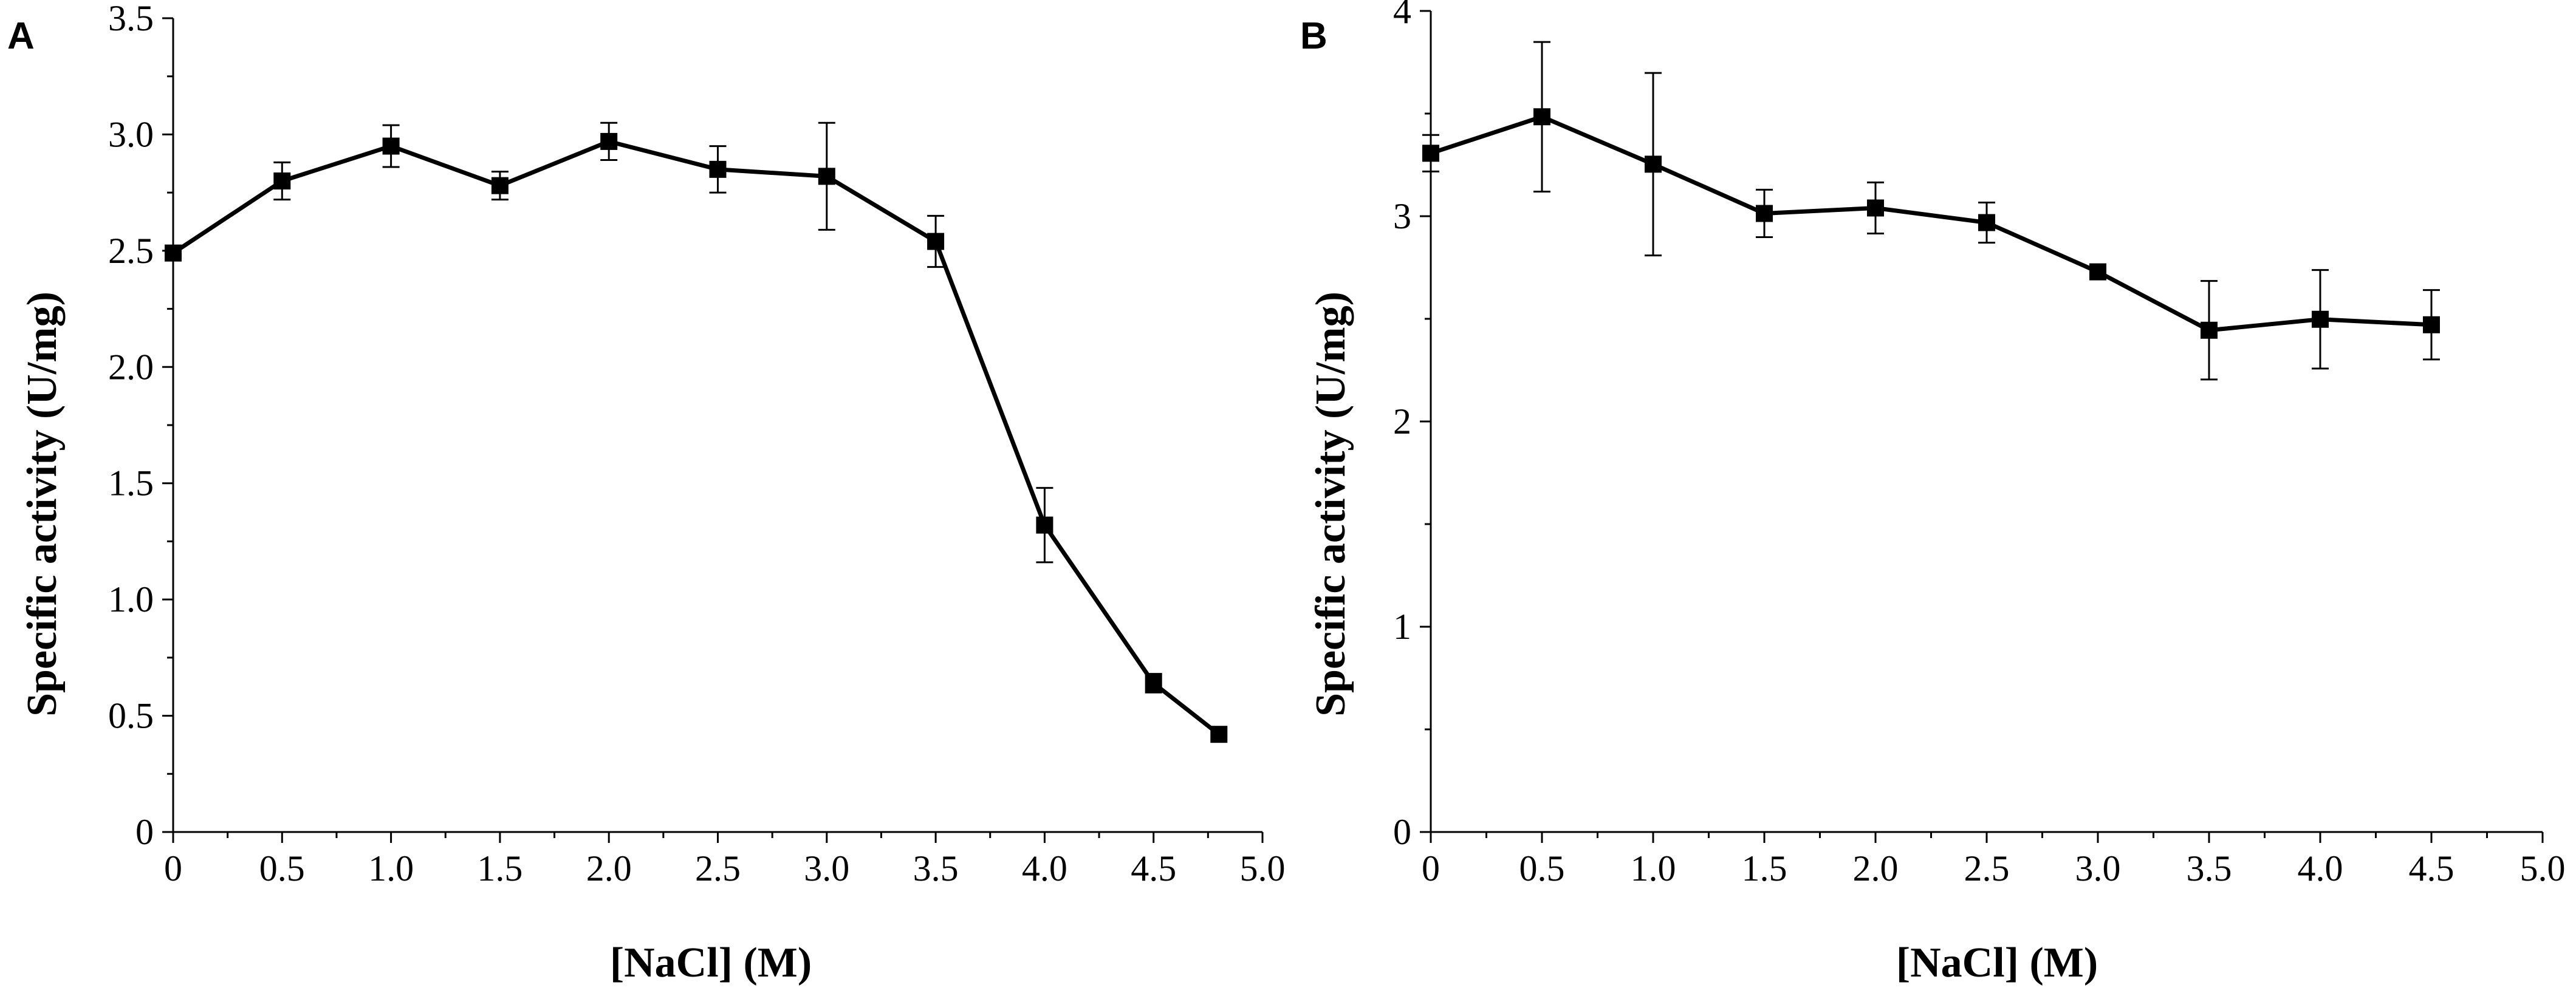 The height and width of the screenshot is (999, 2576). I want to click on y-tick-label: 3.5, so click(131, 19).